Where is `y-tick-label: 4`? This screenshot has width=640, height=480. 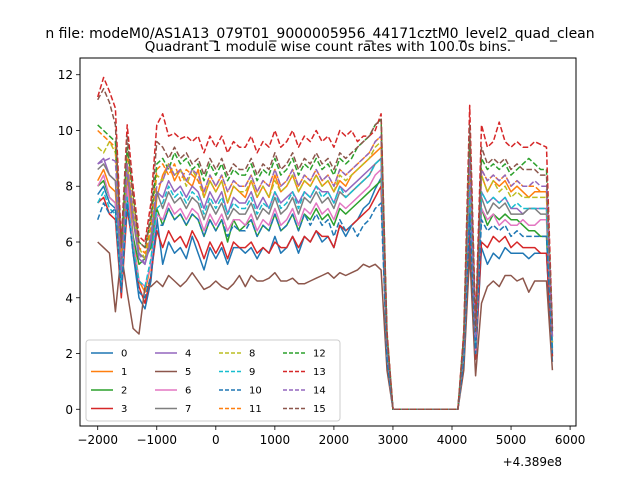 y-tick-label: 4 is located at coordinates (69, 298).